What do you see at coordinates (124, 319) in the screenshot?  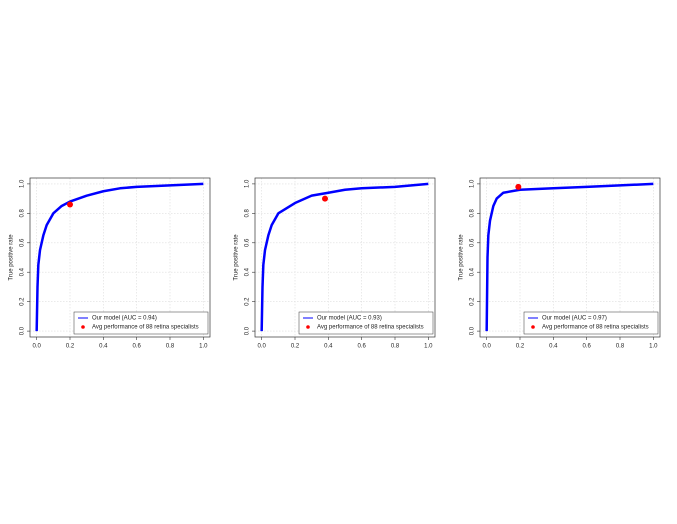 I see `legend-label: Our model (AUC = 0.94)` at bounding box center [124, 319].